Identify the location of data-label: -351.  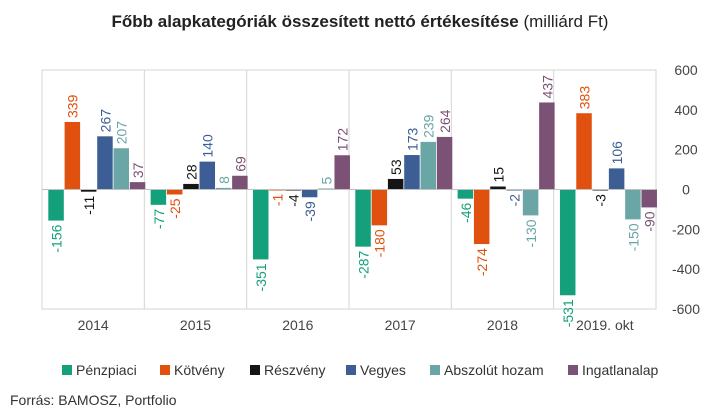
(261, 277).